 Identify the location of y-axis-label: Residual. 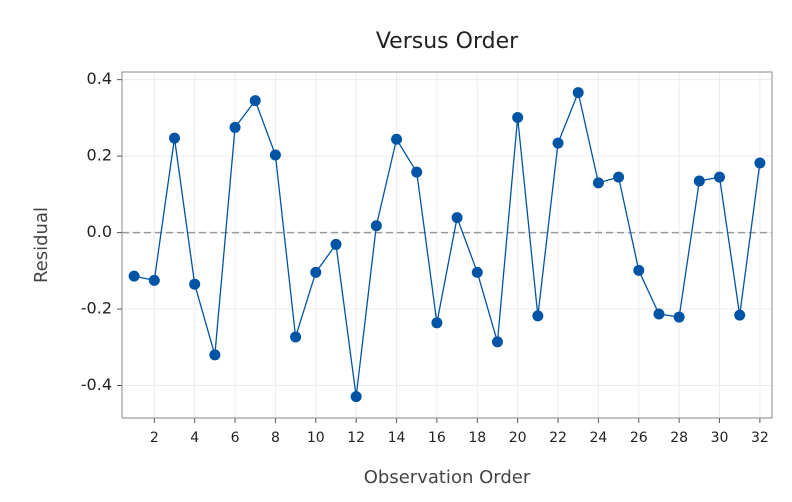
(41, 245).